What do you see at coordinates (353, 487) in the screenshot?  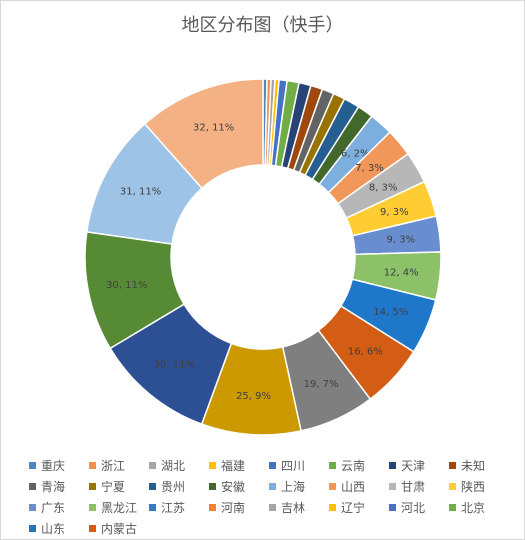 I see `legend-label: 山西` at bounding box center [353, 487].